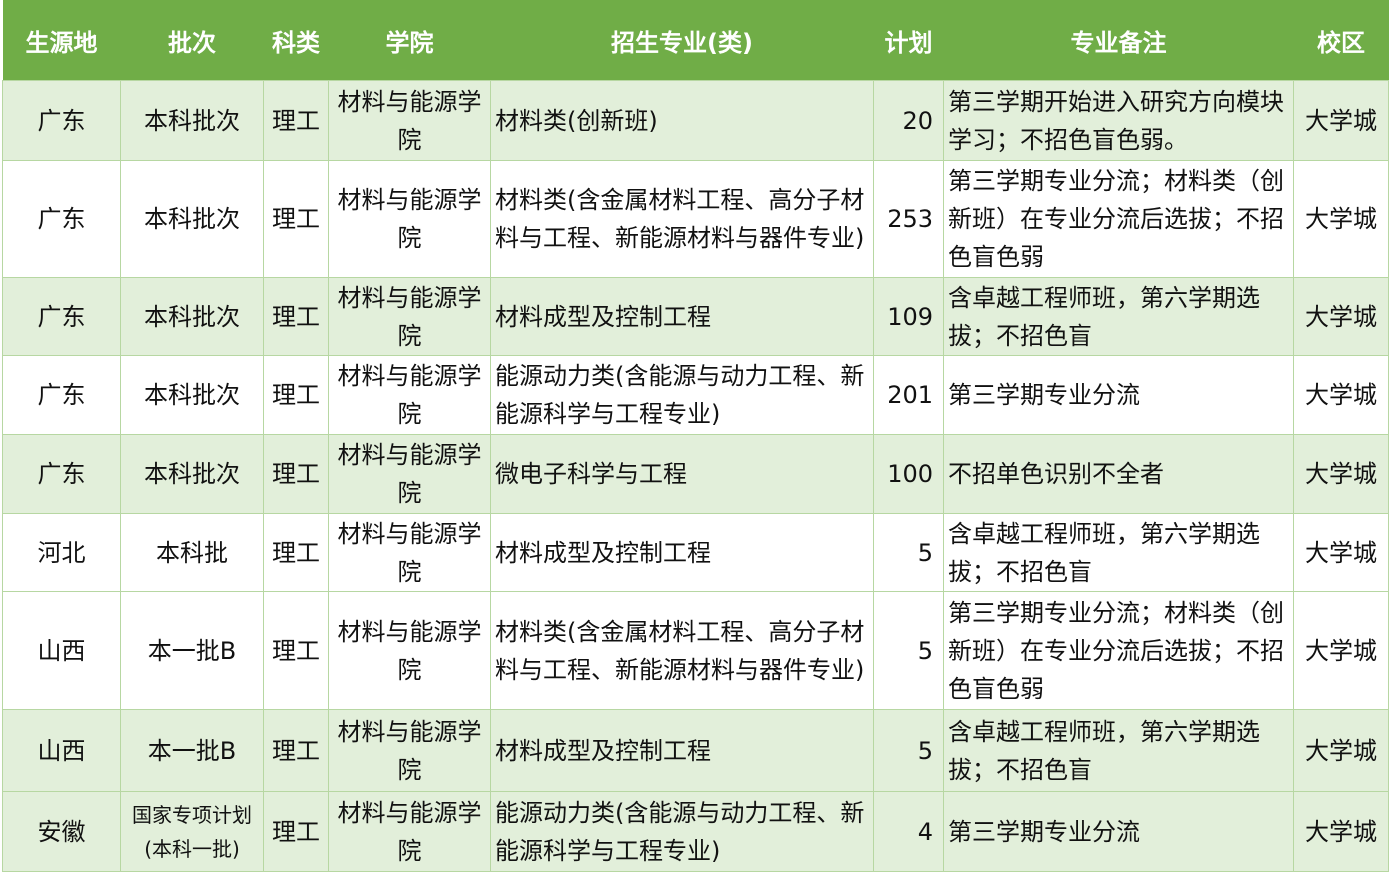  Describe the element at coordinates (908, 120) in the screenshot. I see `cell-plan: 20` at that location.